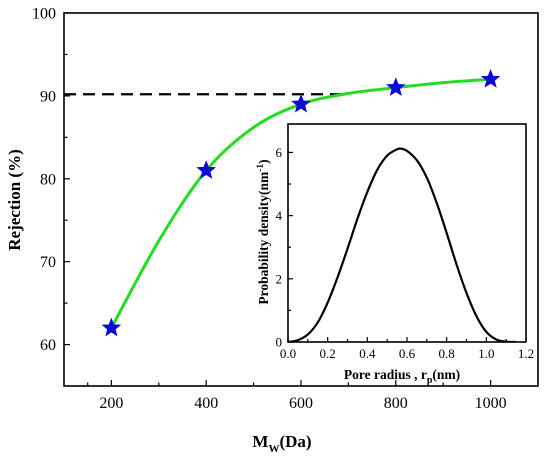 The height and width of the screenshot is (460, 550). Describe the element at coordinates (206, 403) in the screenshot. I see `main-x-tick-label: 400` at that location.